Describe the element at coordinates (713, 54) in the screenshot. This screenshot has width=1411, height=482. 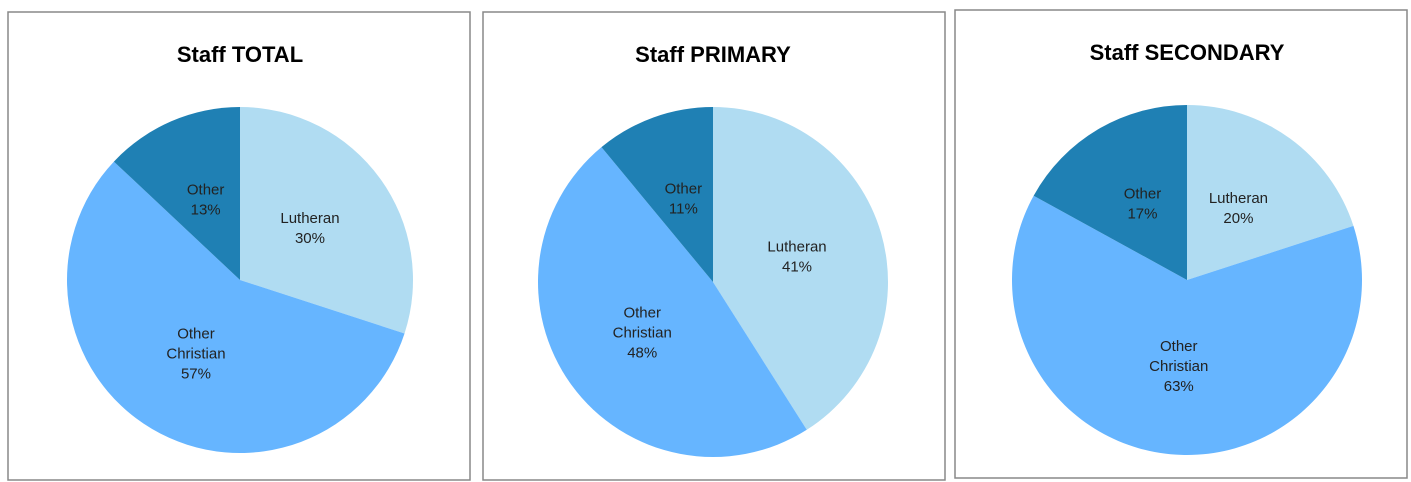
I see `chart-title: Staff PRIMARY` at that location.